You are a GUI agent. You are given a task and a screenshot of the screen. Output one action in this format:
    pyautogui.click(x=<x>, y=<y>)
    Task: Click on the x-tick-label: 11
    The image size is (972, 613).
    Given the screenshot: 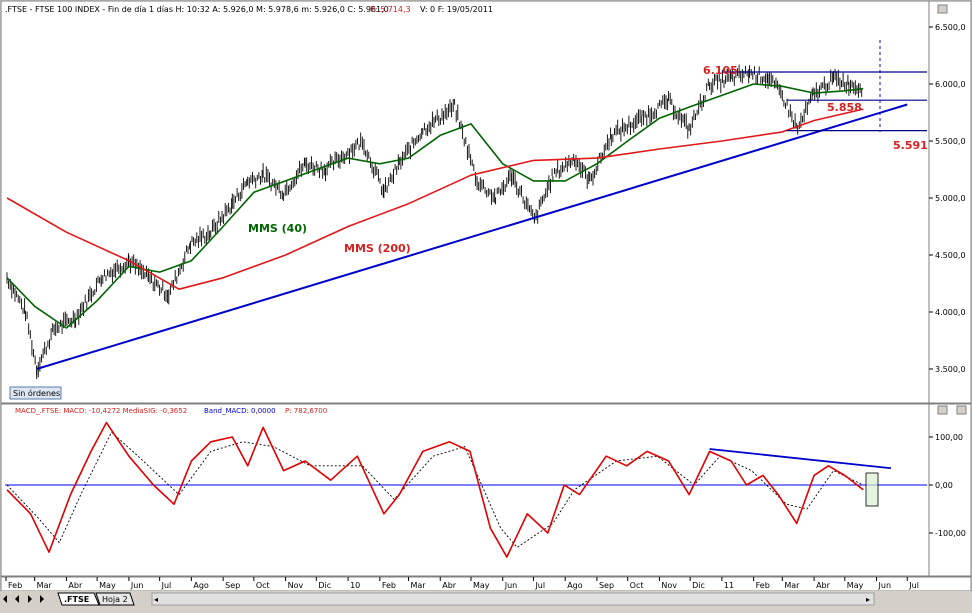 What is the action you would take?
    pyautogui.click(x=729, y=585)
    